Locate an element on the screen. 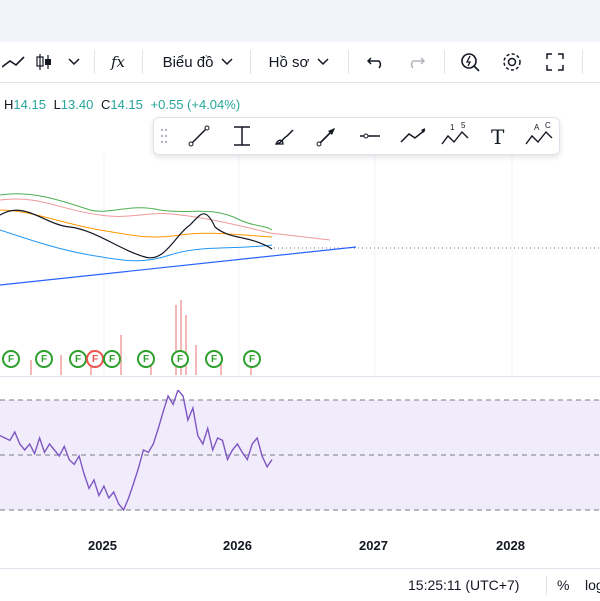 This screenshot has width=600, height=601. arrow-icon is located at coordinates (327, 136).